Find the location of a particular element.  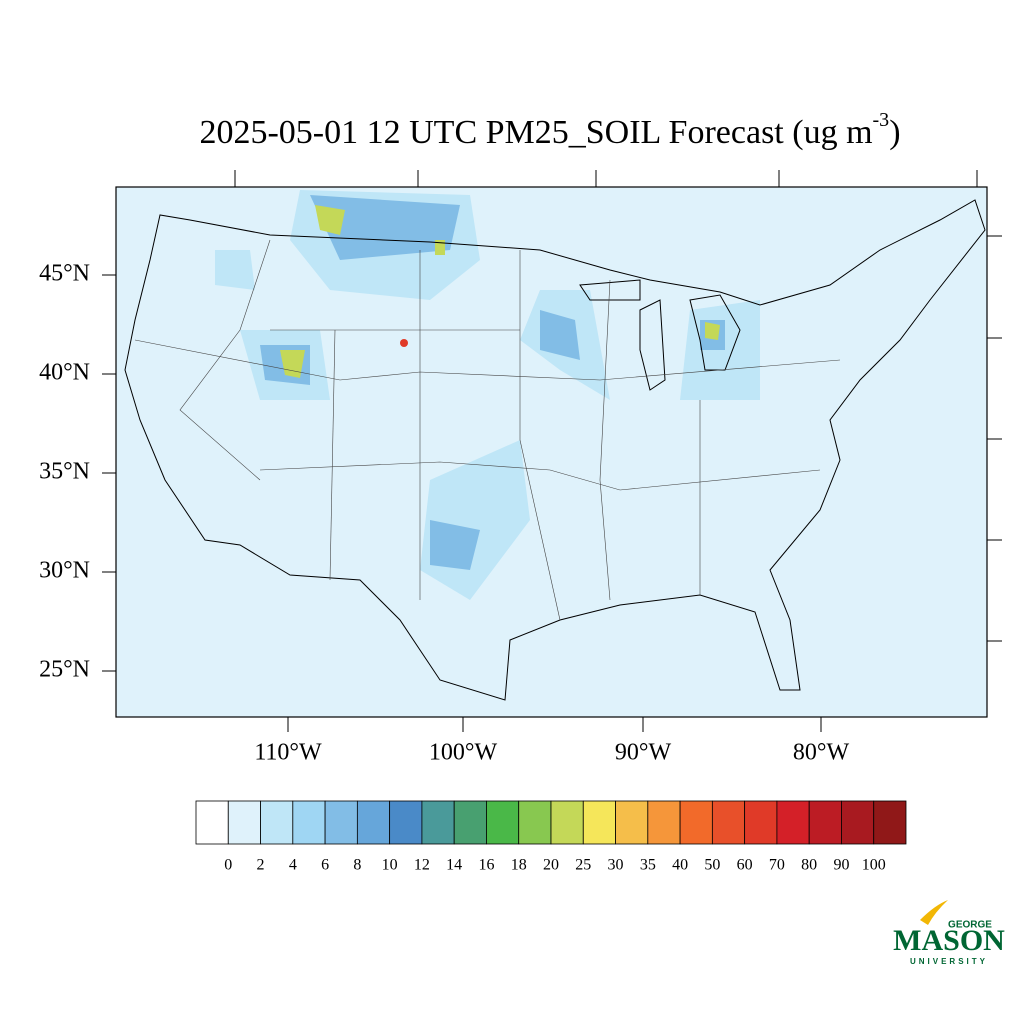

colorbar-label: 14 is located at coordinates (454, 865).